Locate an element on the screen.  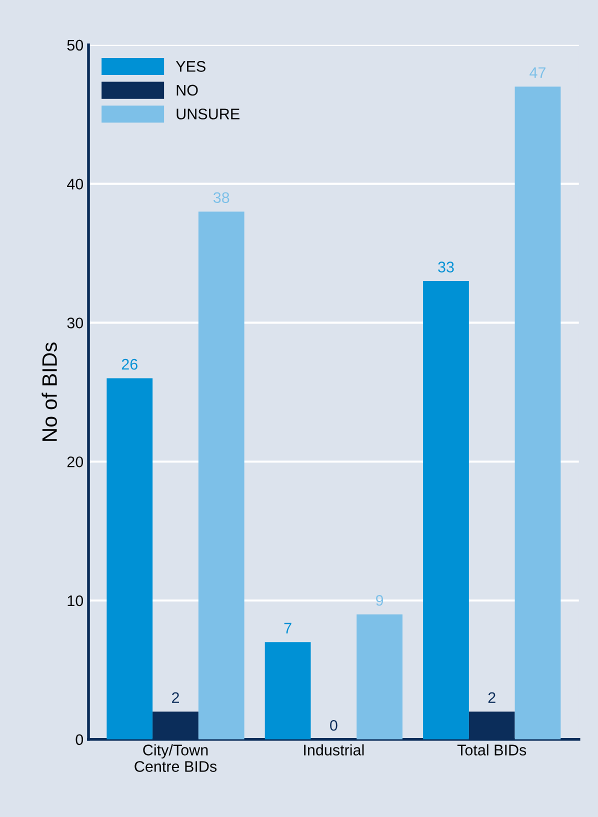
data-label: 9 is located at coordinates (380, 600).